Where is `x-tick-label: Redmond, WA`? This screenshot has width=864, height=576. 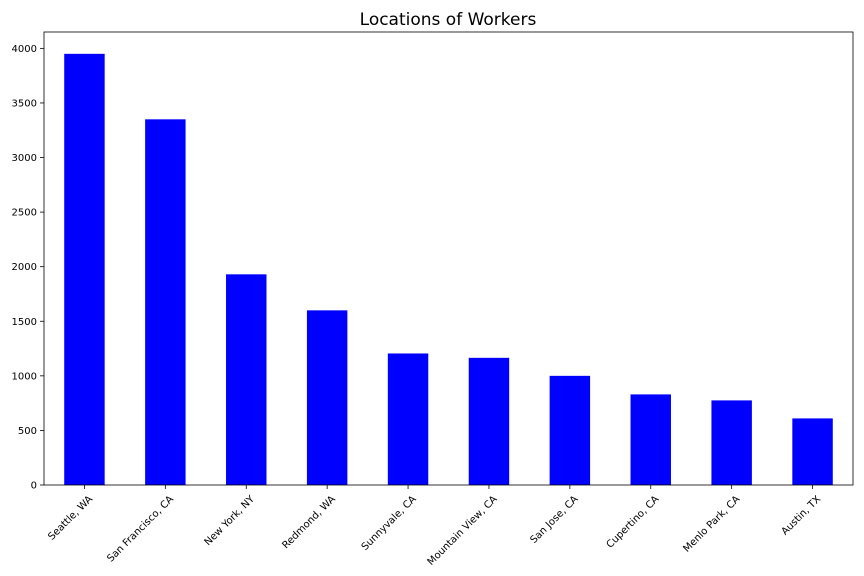
x-tick-label: Redmond, WA is located at coordinates (308, 522).